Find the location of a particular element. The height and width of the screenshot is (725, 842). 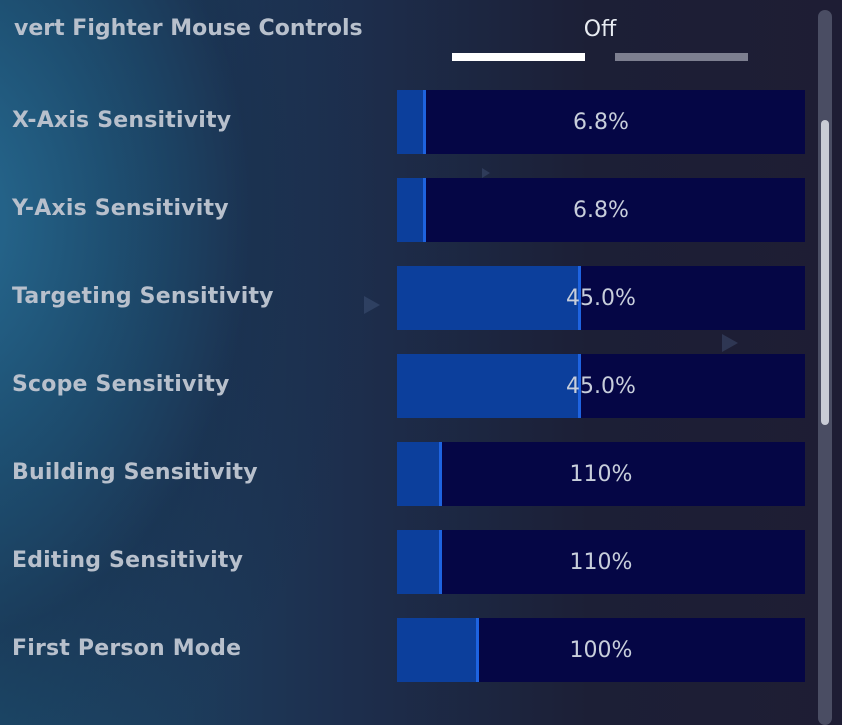

setting-label: Building Sensitivity is located at coordinates (135, 472).